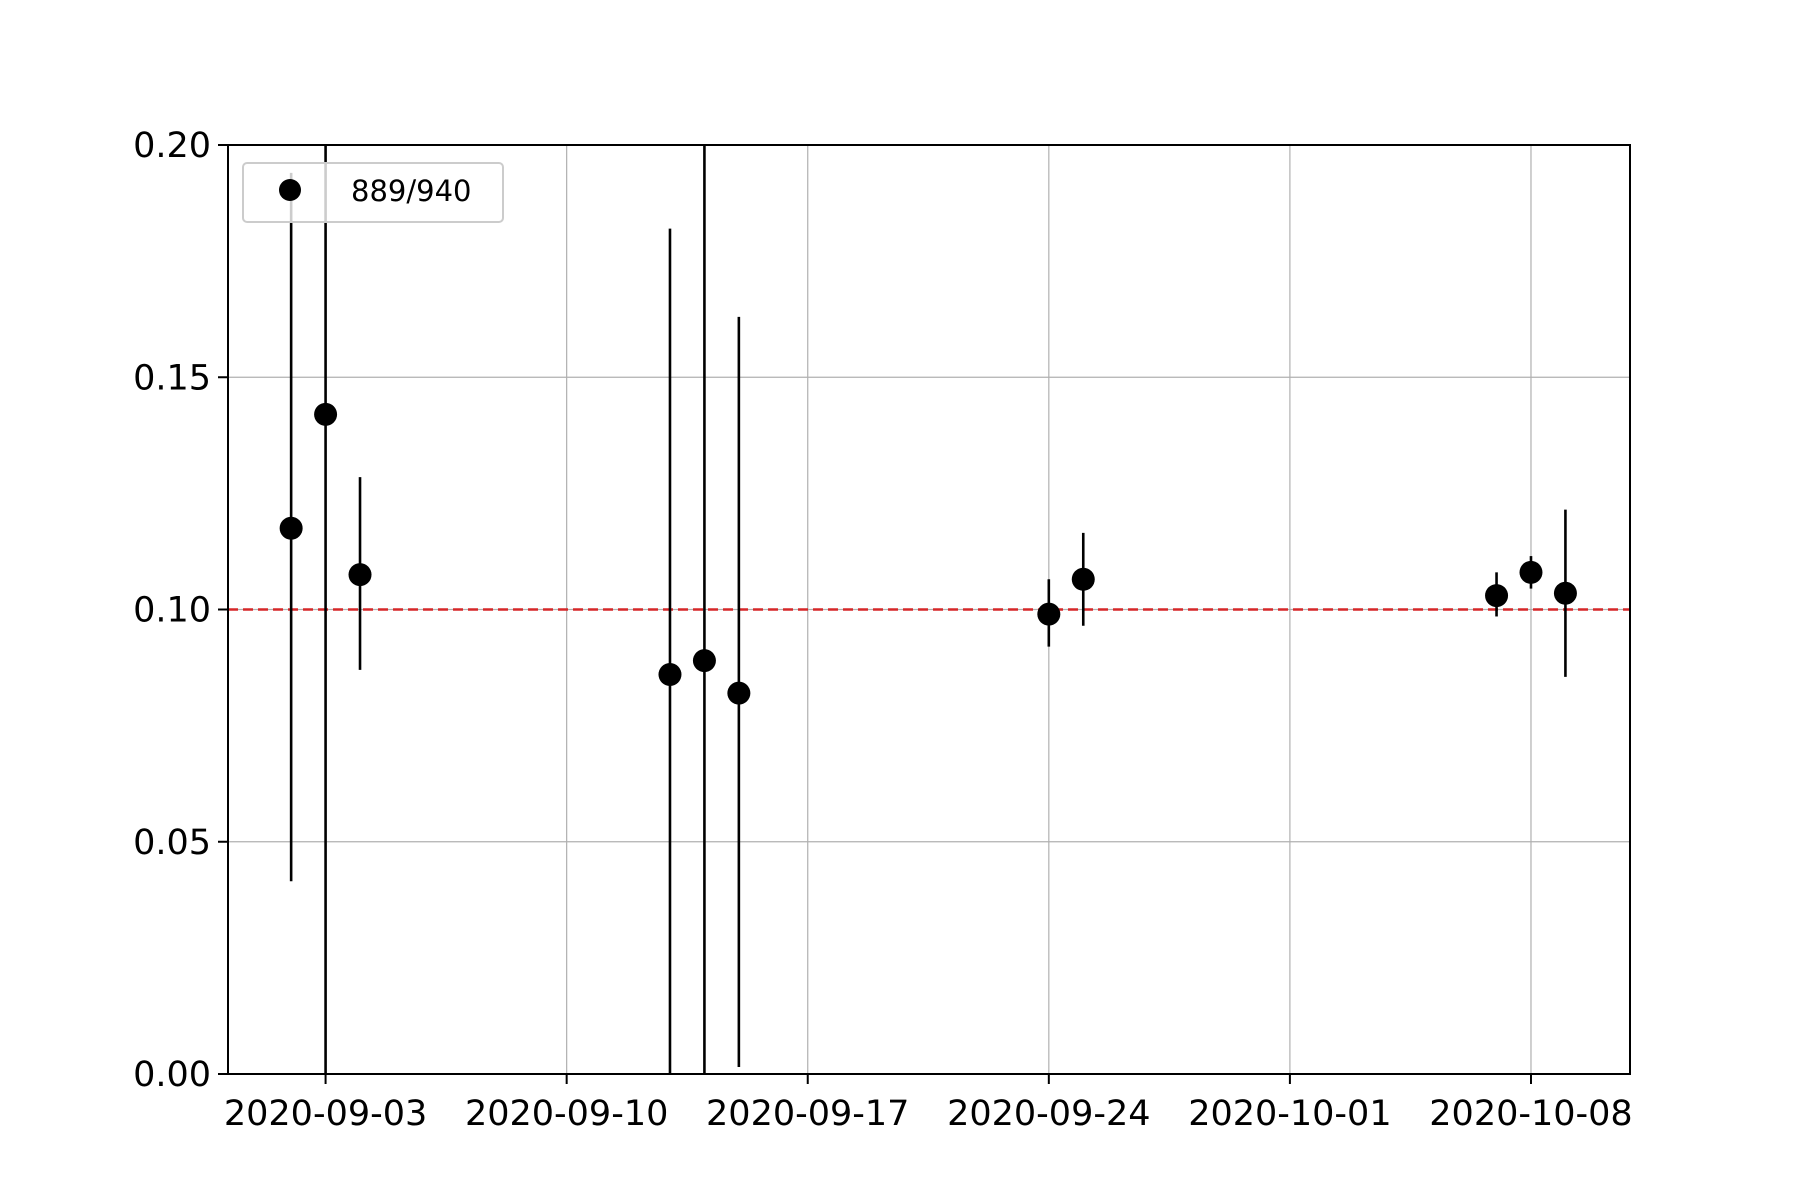 This screenshot has width=1800, height=1200. I want to click on x-tick-label: 2020-09-24, so click(1048, 1114).